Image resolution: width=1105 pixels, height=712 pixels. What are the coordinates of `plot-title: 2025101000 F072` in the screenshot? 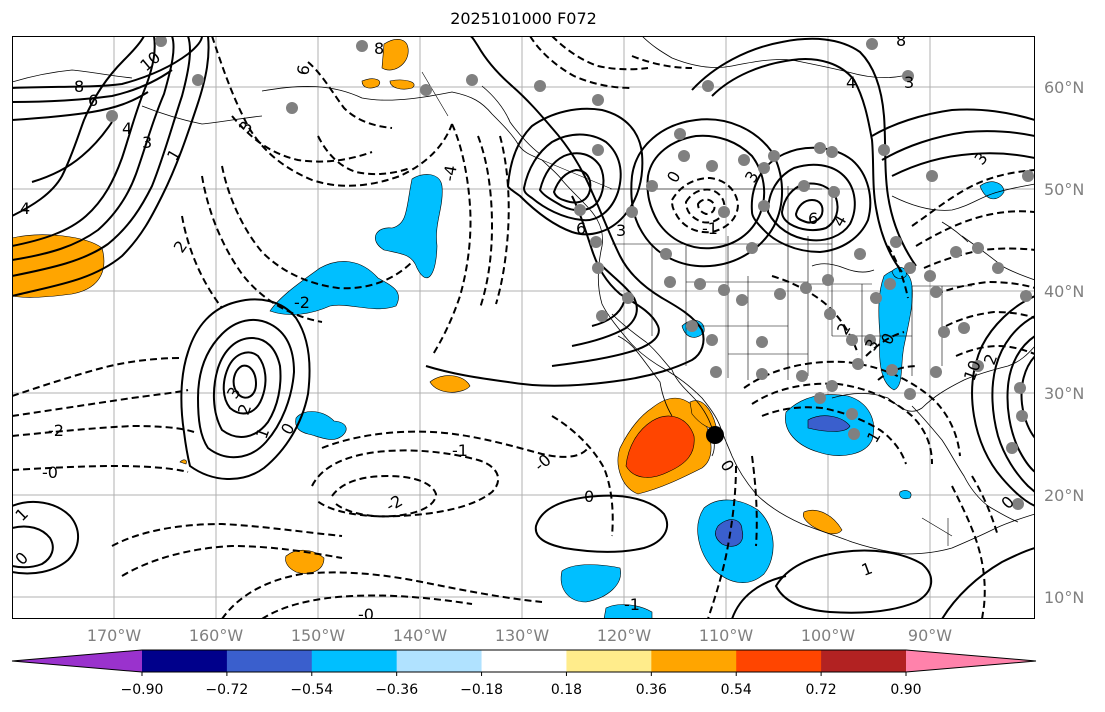 It's located at (523, 18).